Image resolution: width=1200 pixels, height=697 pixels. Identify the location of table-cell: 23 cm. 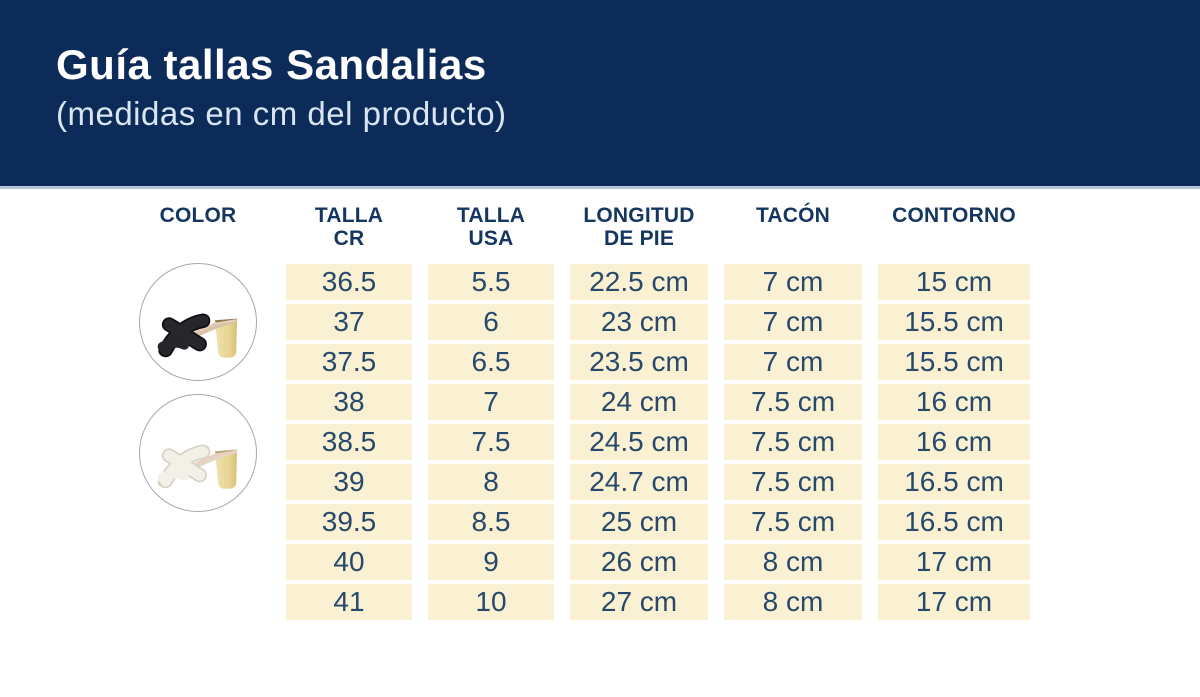
(639, 322).